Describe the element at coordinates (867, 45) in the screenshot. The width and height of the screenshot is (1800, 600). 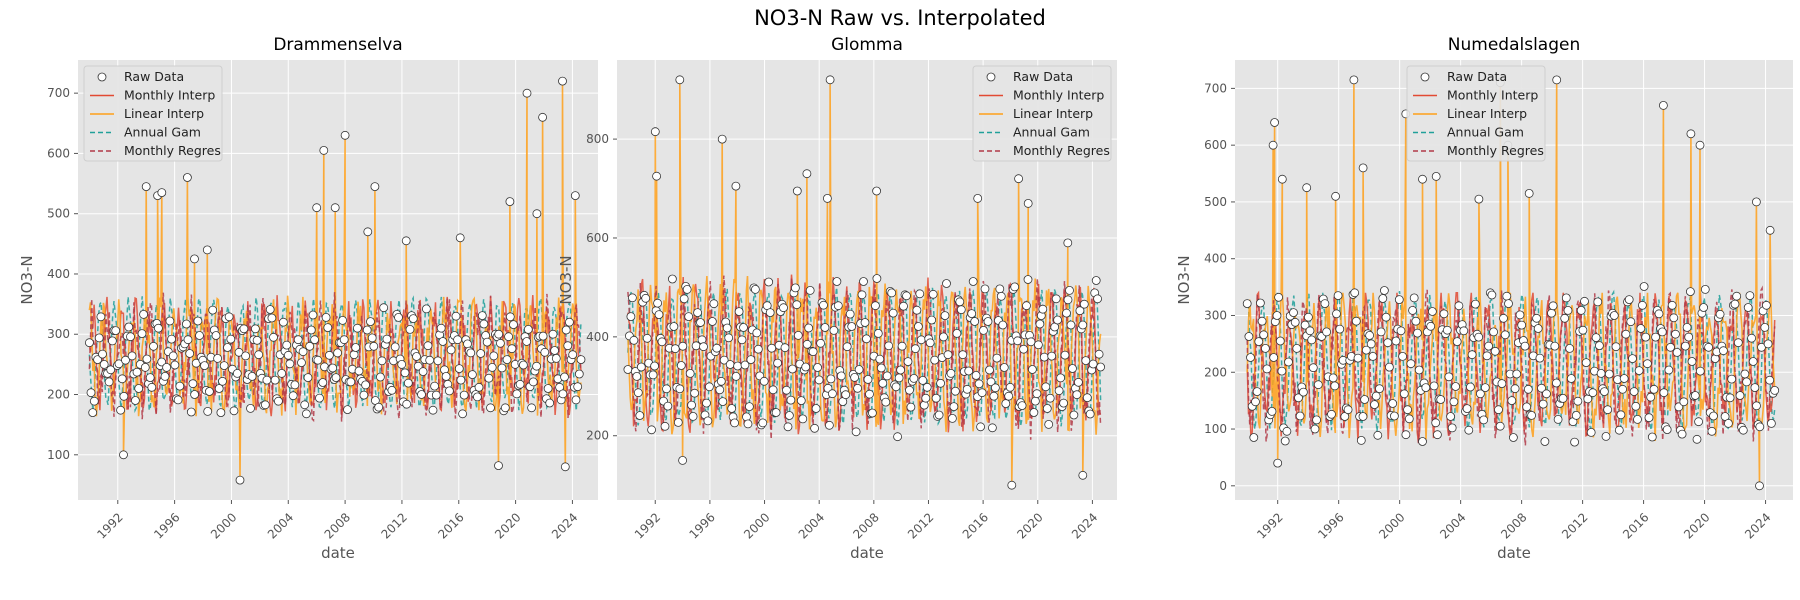
I see `panel-title: Glomma` at that location.